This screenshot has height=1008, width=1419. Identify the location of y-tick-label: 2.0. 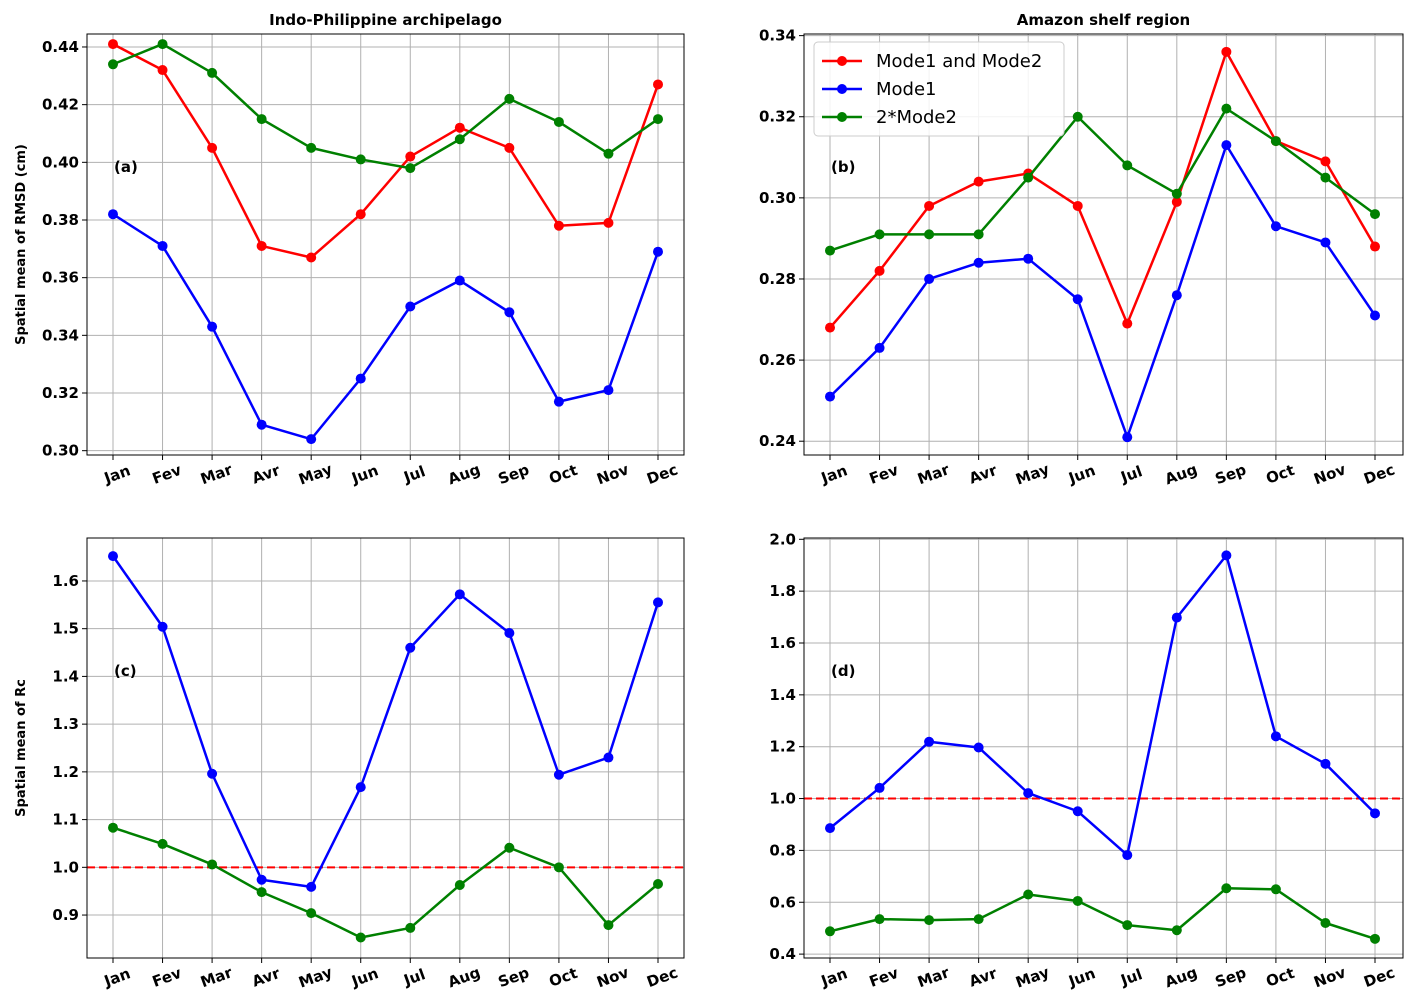
(782, 539).